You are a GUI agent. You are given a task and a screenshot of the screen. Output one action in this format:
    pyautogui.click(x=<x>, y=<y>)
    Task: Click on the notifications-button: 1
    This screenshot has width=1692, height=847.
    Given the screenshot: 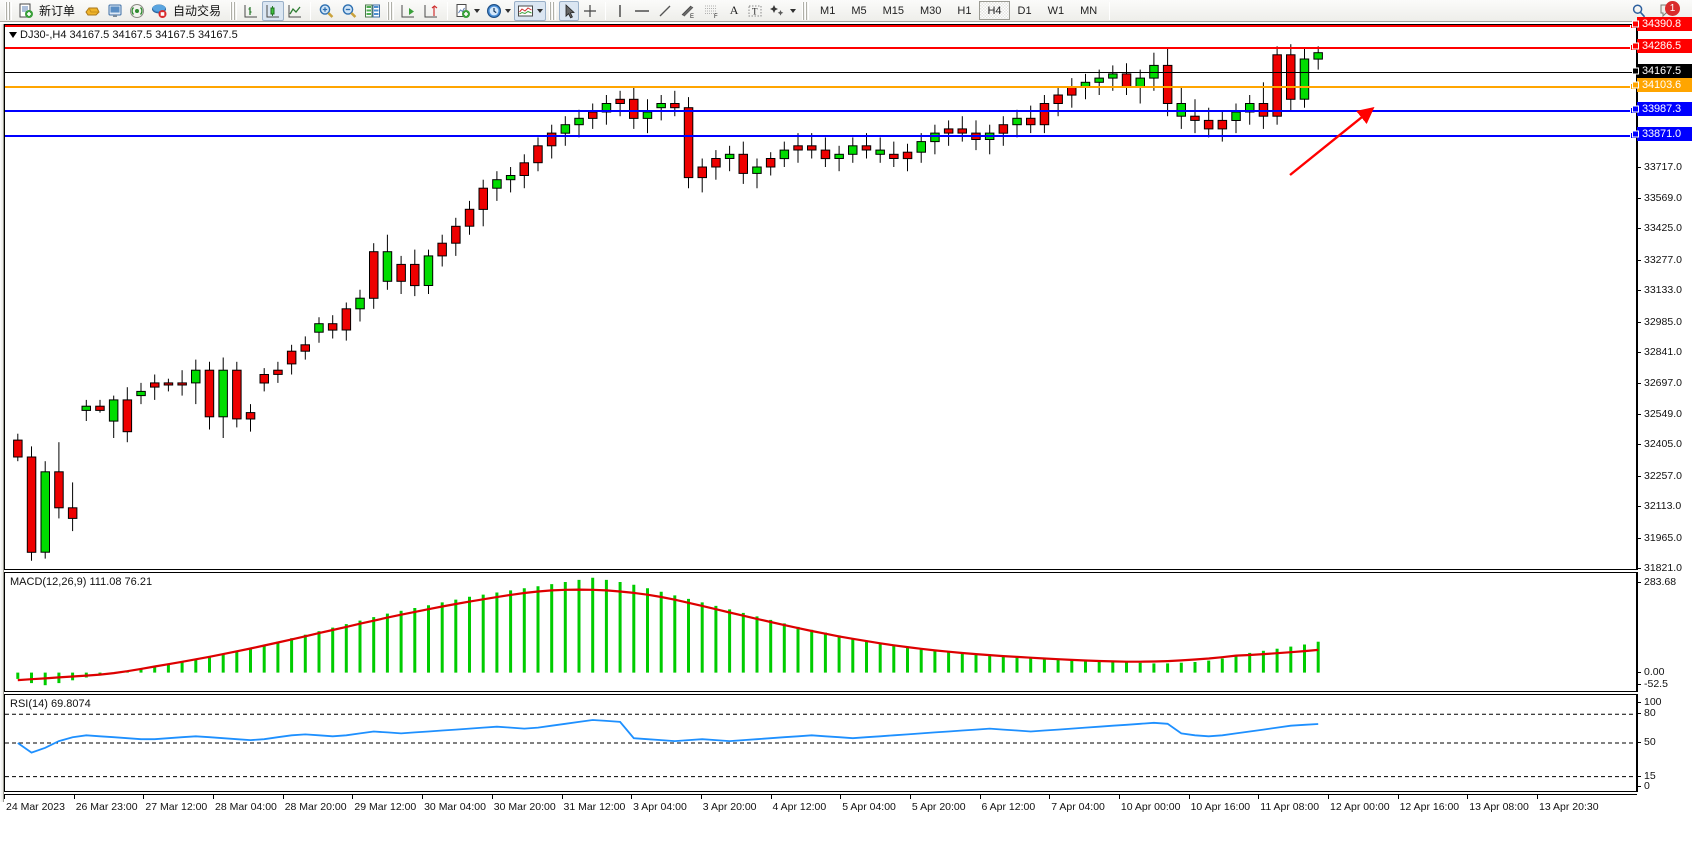 What is the action you would take?
    pyautogui.click(x=1668, y=10)
    